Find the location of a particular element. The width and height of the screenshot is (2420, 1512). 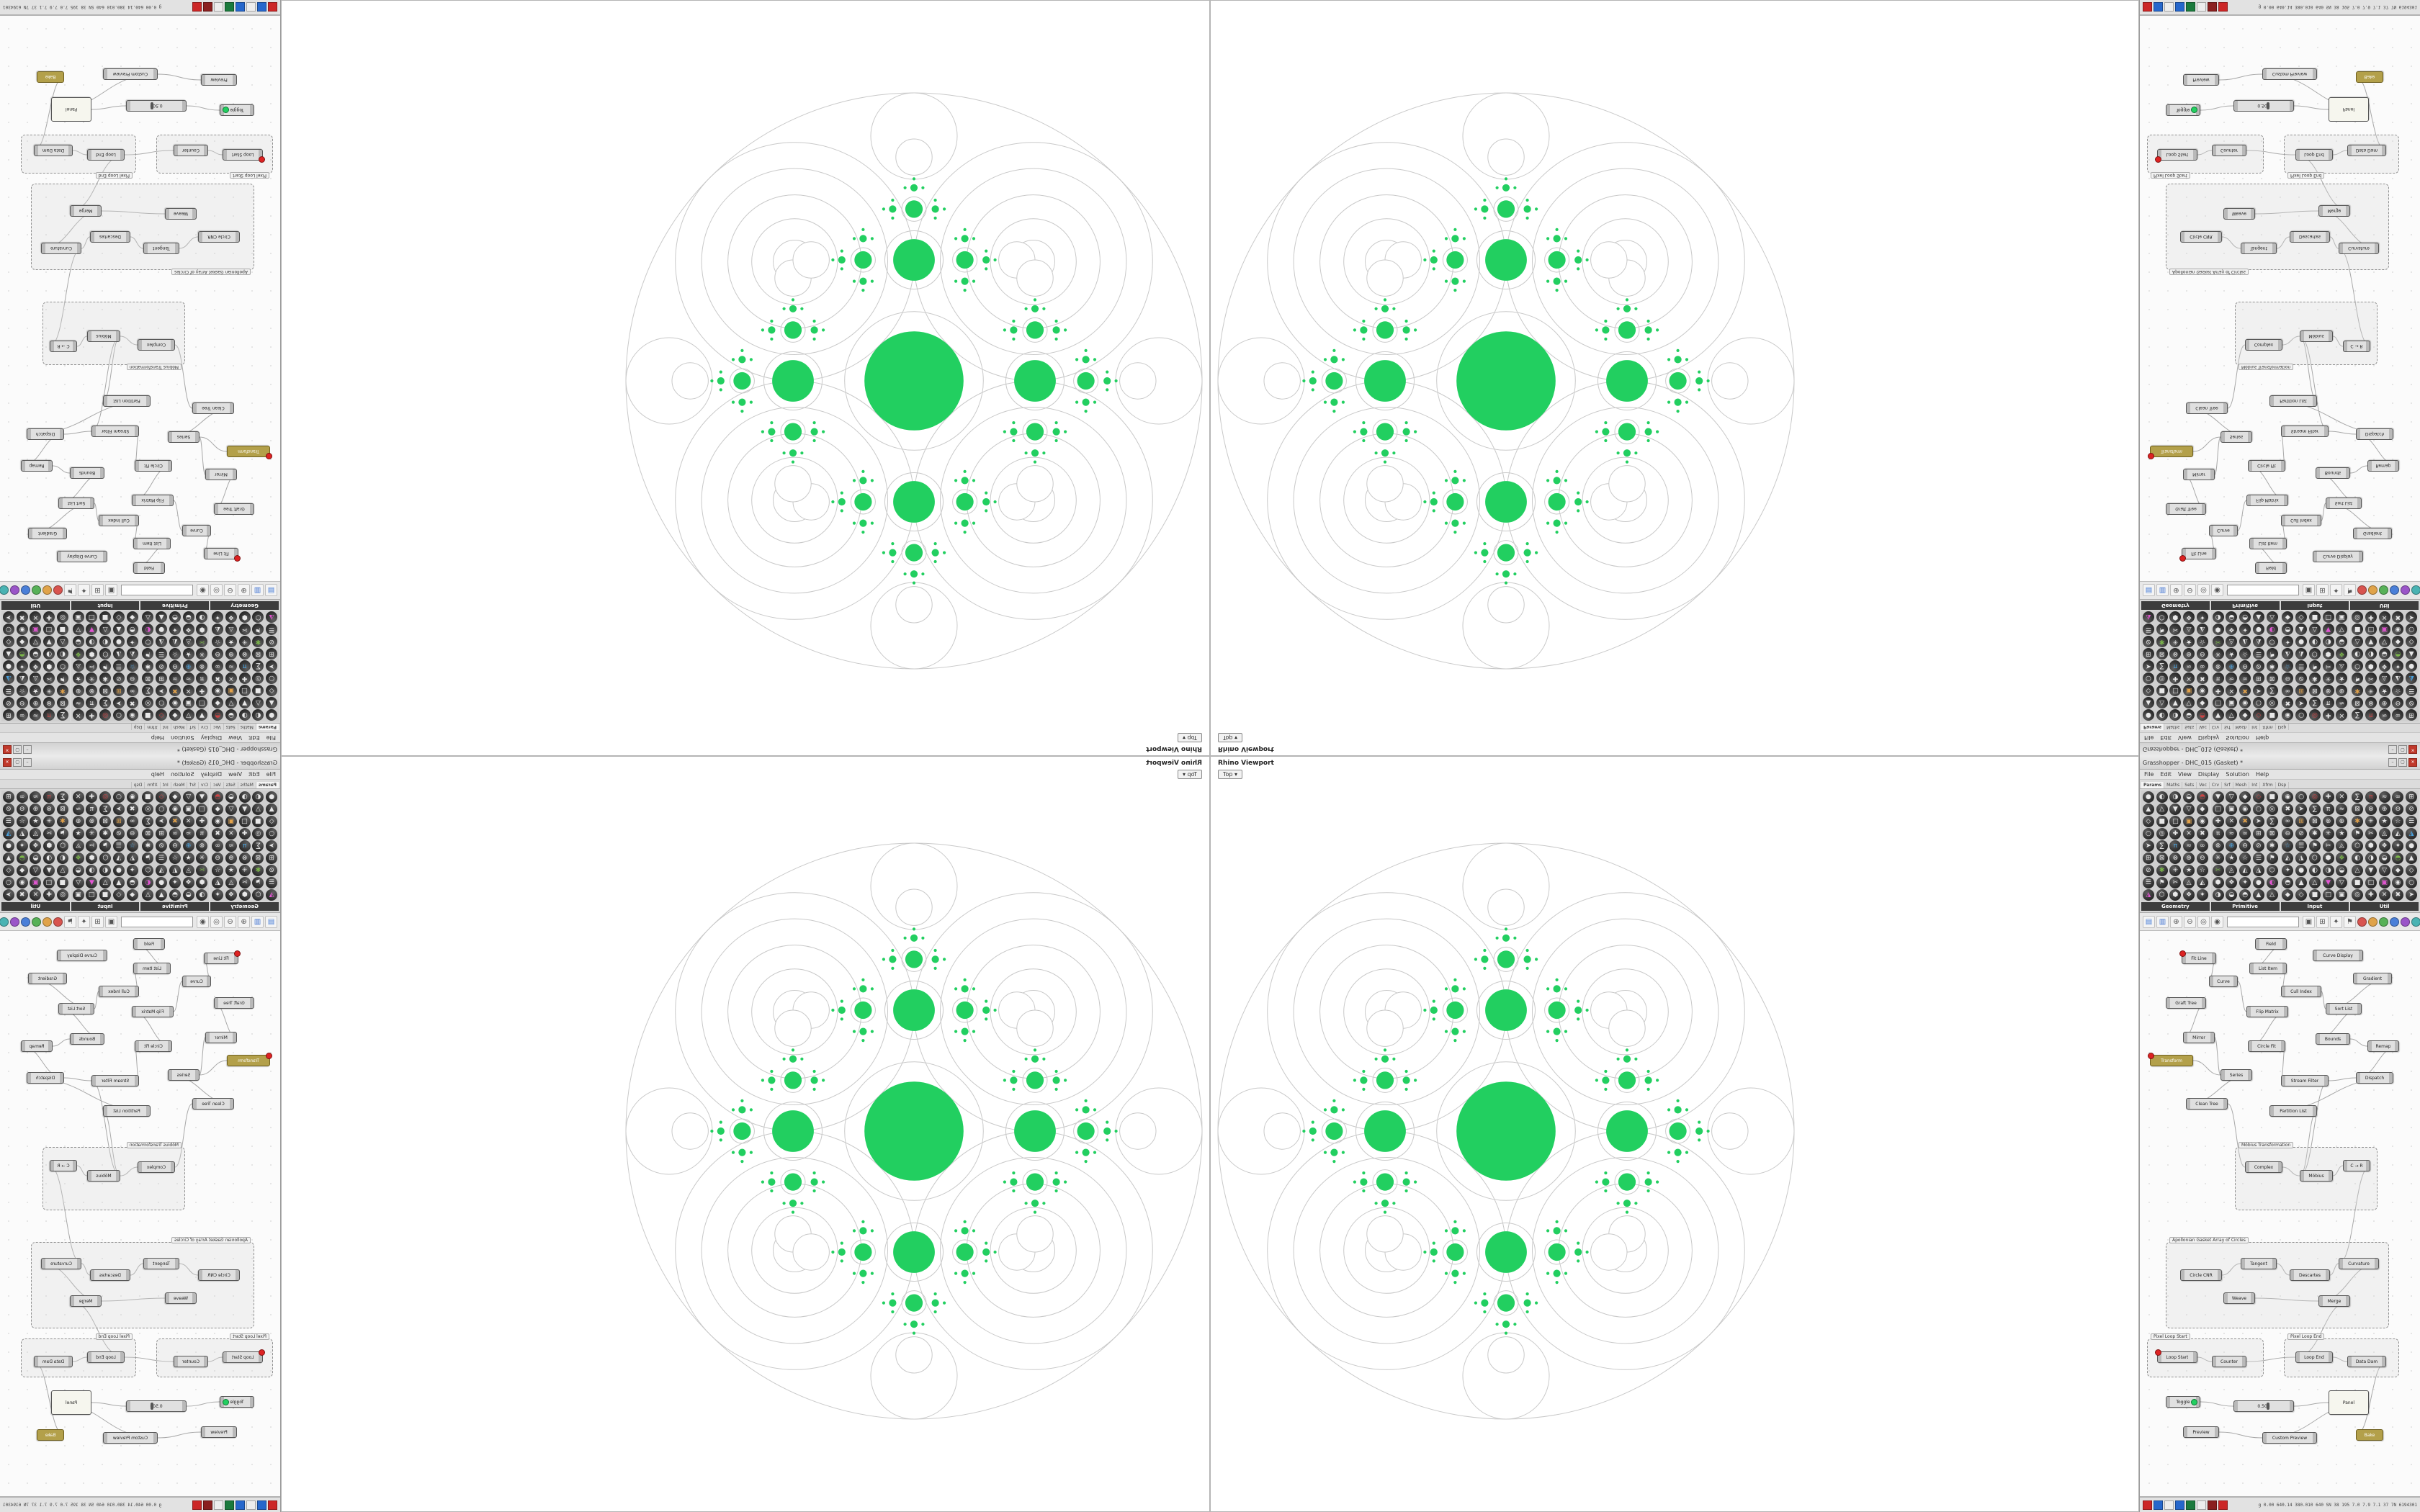

component-icon: ★ is located at coordinates (2342, 834).